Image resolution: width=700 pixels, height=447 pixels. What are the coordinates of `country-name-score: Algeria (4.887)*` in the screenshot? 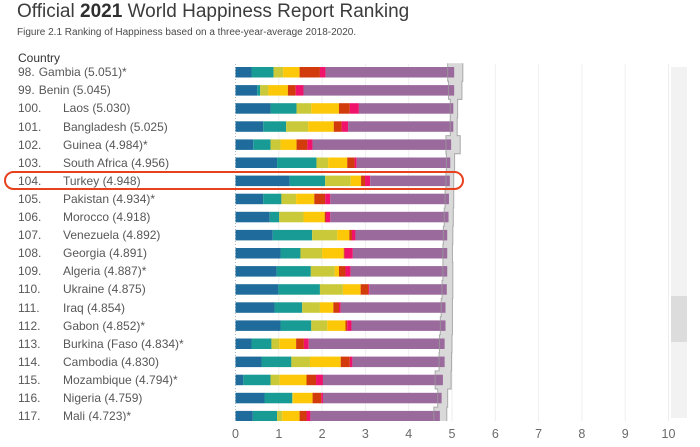 It's located at (105, 271).